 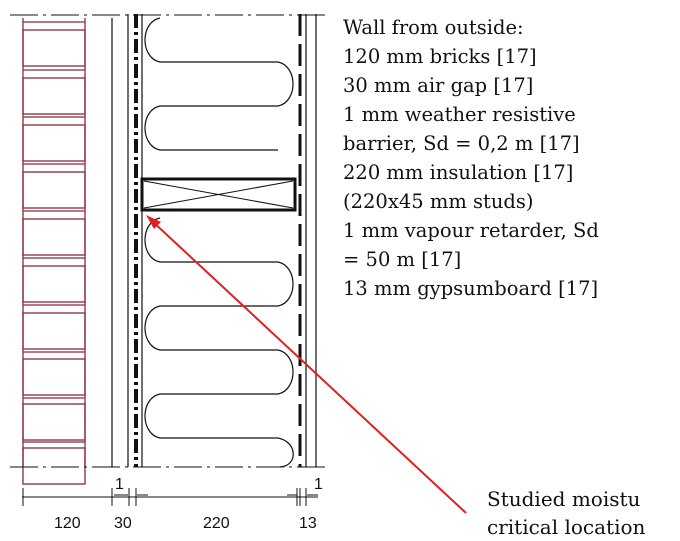 What do you see at coordinates (170, 497) in the screenshot?
I see `dimension-chain` at bounding box center [170, 497].